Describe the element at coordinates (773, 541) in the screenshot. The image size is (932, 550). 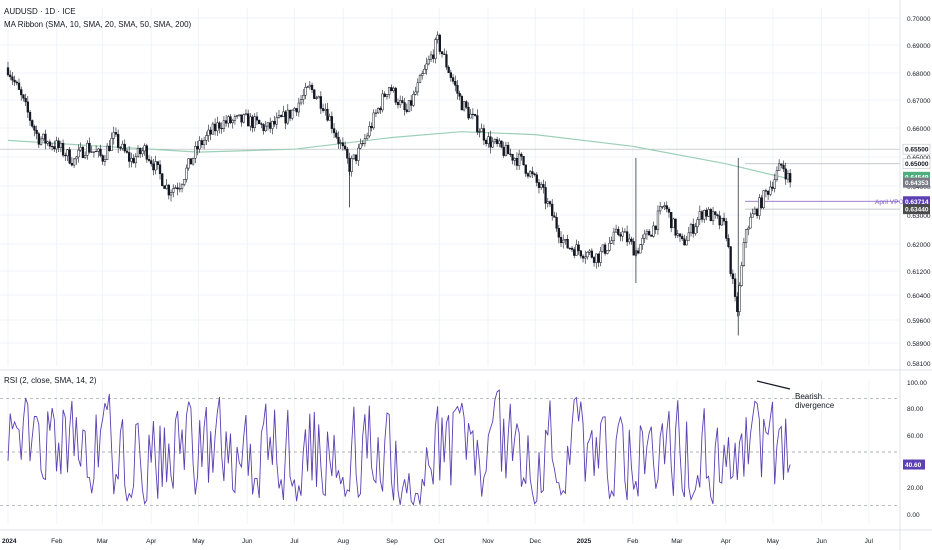
I see `x-tick-label: May` at that location.